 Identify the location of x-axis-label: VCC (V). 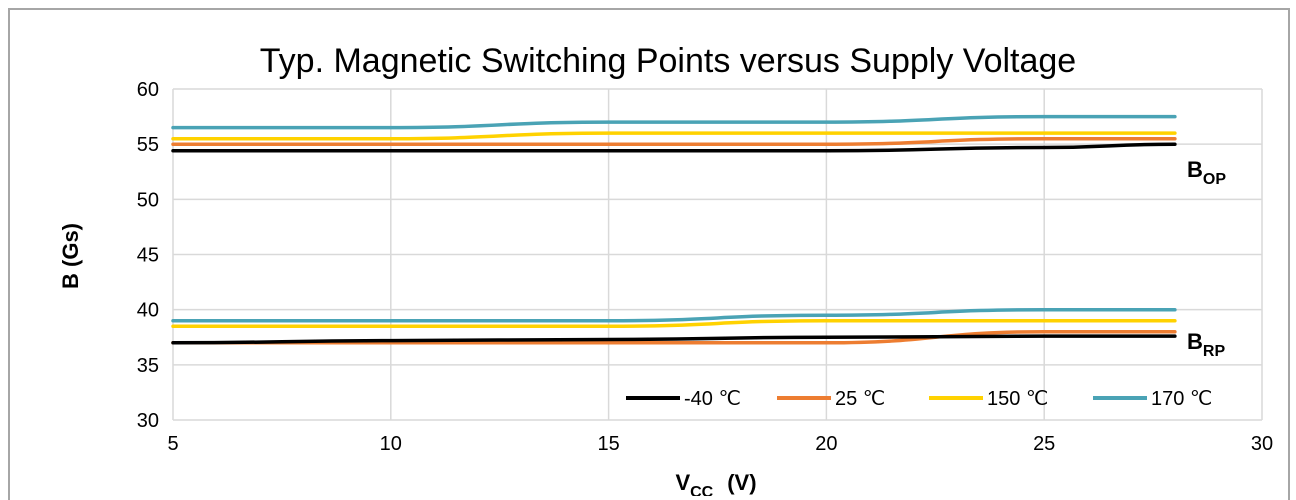
(715, 483).